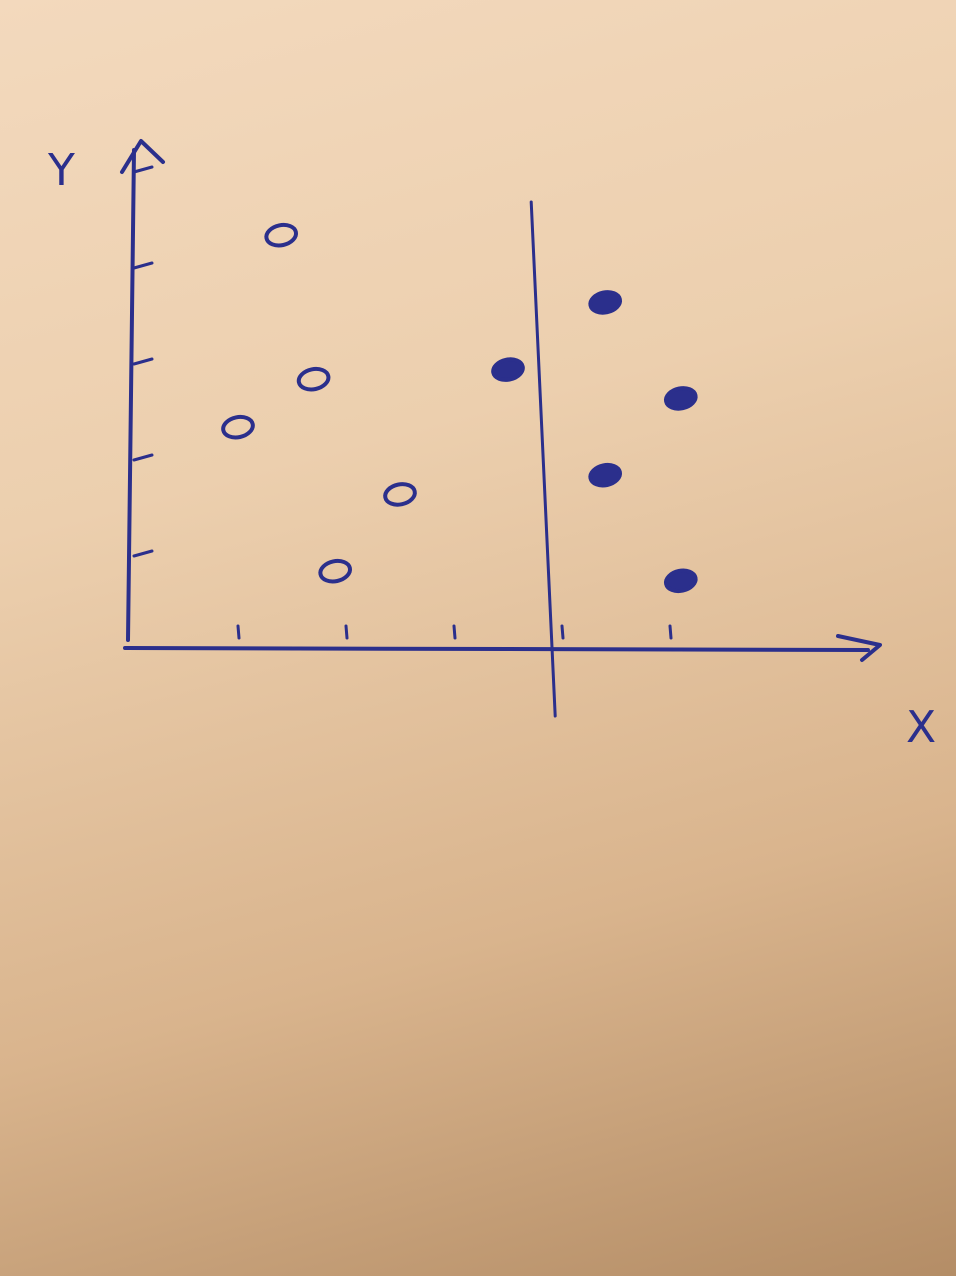 The width and height of the screenshot is (956, 1276). I want to click on separator-line, so click(543, 459).